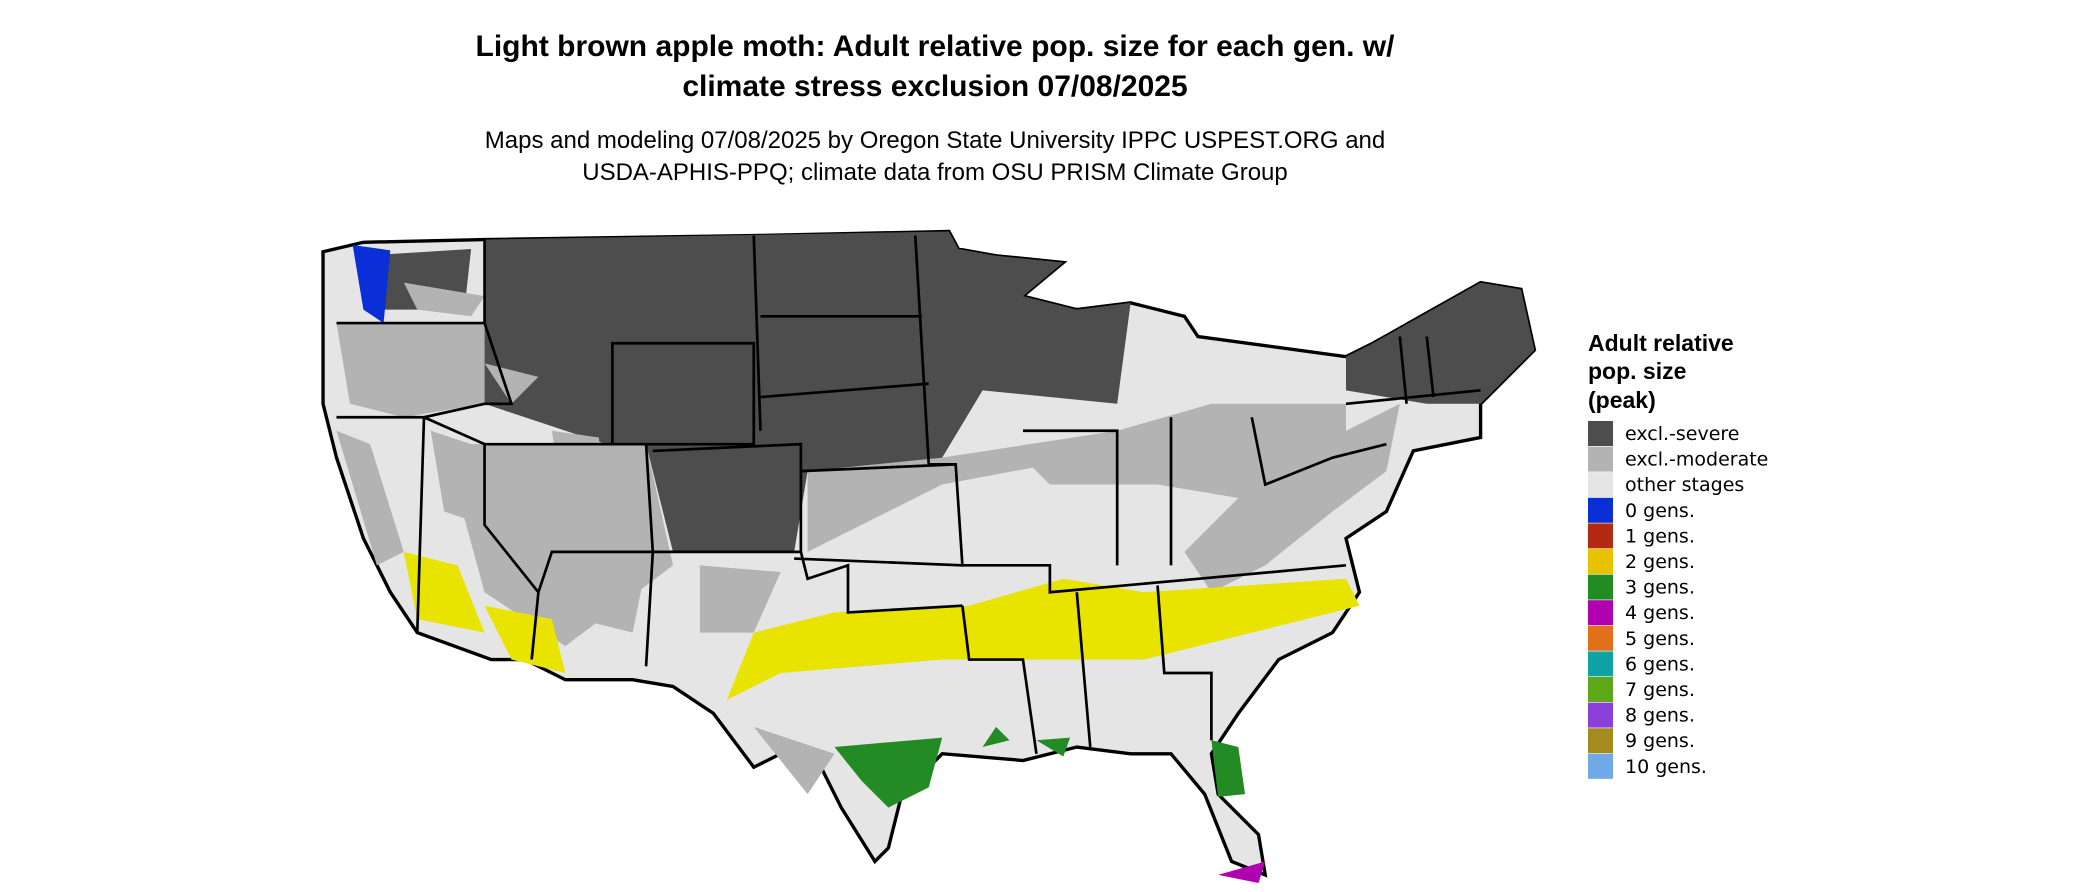 The image size is (2100, 892). What do you see at coordinates (1660, 562) in the screenshot?
I see `legend-label: 2 gens.` at bounding box center [1660, 562].